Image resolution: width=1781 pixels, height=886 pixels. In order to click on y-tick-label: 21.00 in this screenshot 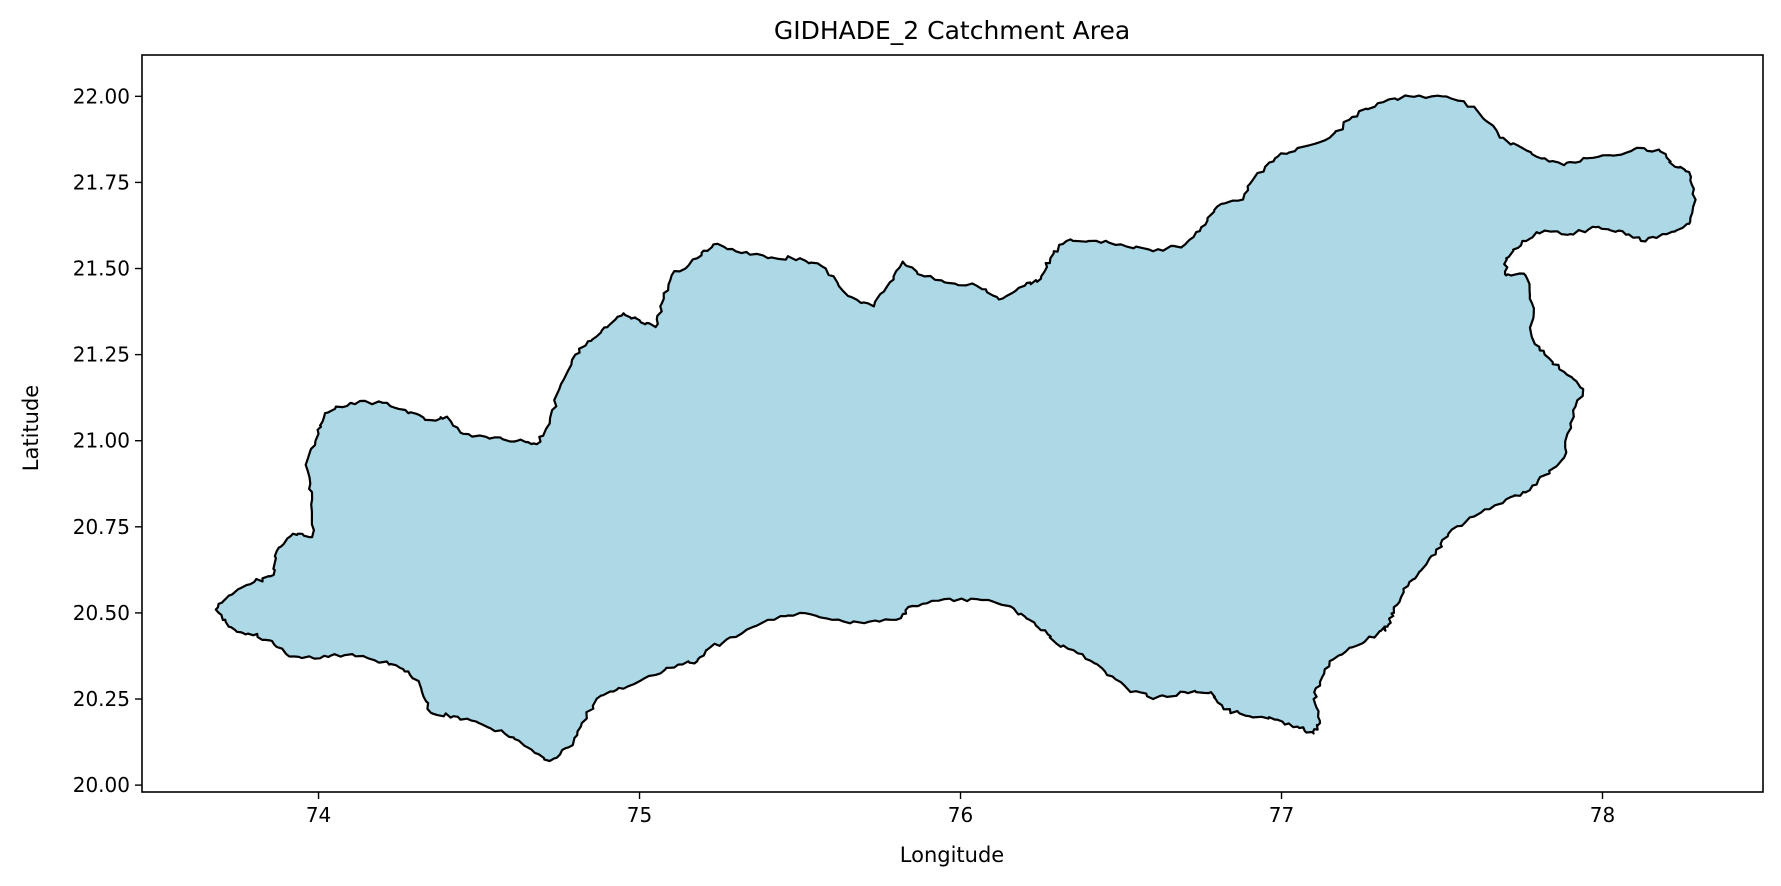, I will do `click(101, 441)`.